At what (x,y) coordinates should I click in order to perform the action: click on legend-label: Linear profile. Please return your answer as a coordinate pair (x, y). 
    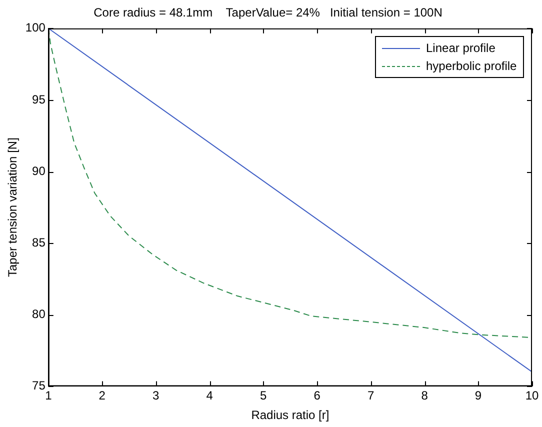
    Looking at the image, I should click on (461, 48).